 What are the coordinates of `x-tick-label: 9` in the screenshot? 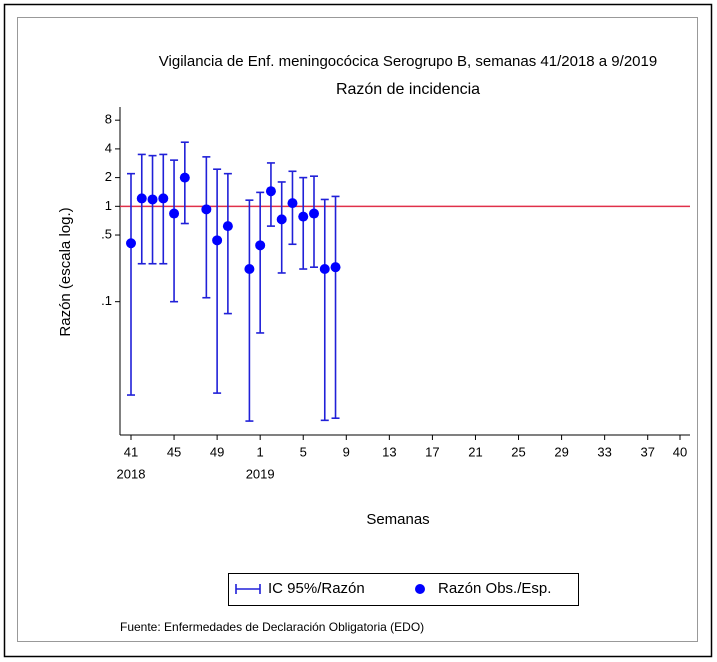 It's located at (346, 451).